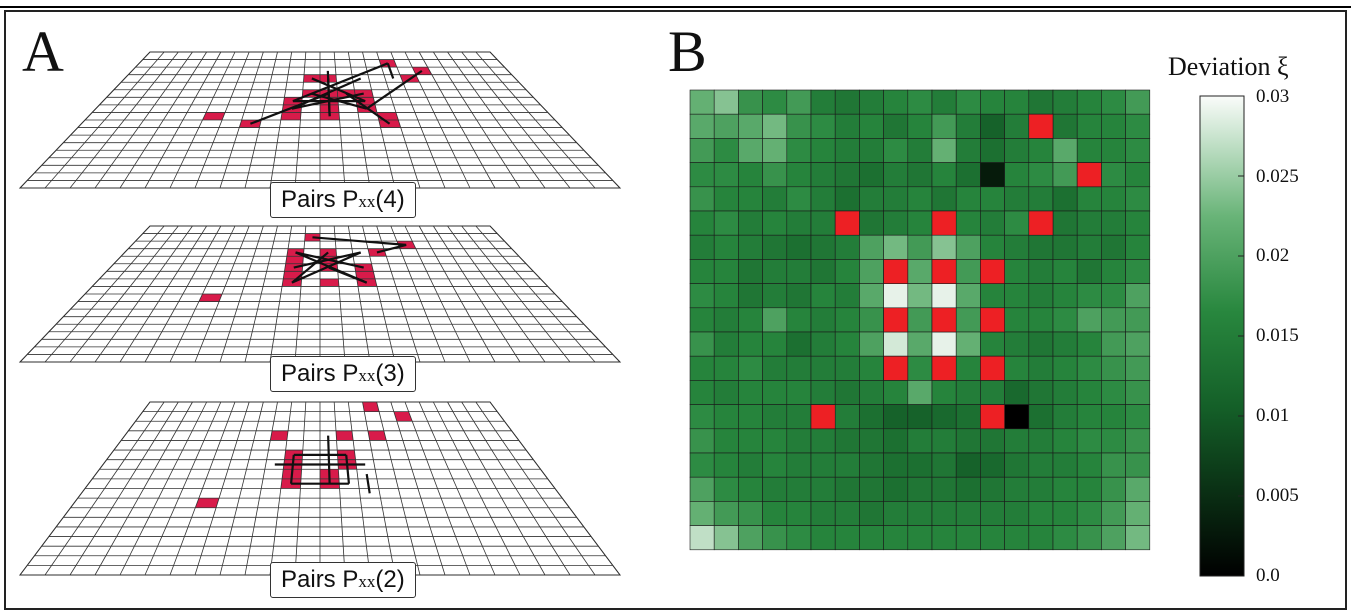  I want to click on colorbar-tick: 0.005, so click(1277, 495).